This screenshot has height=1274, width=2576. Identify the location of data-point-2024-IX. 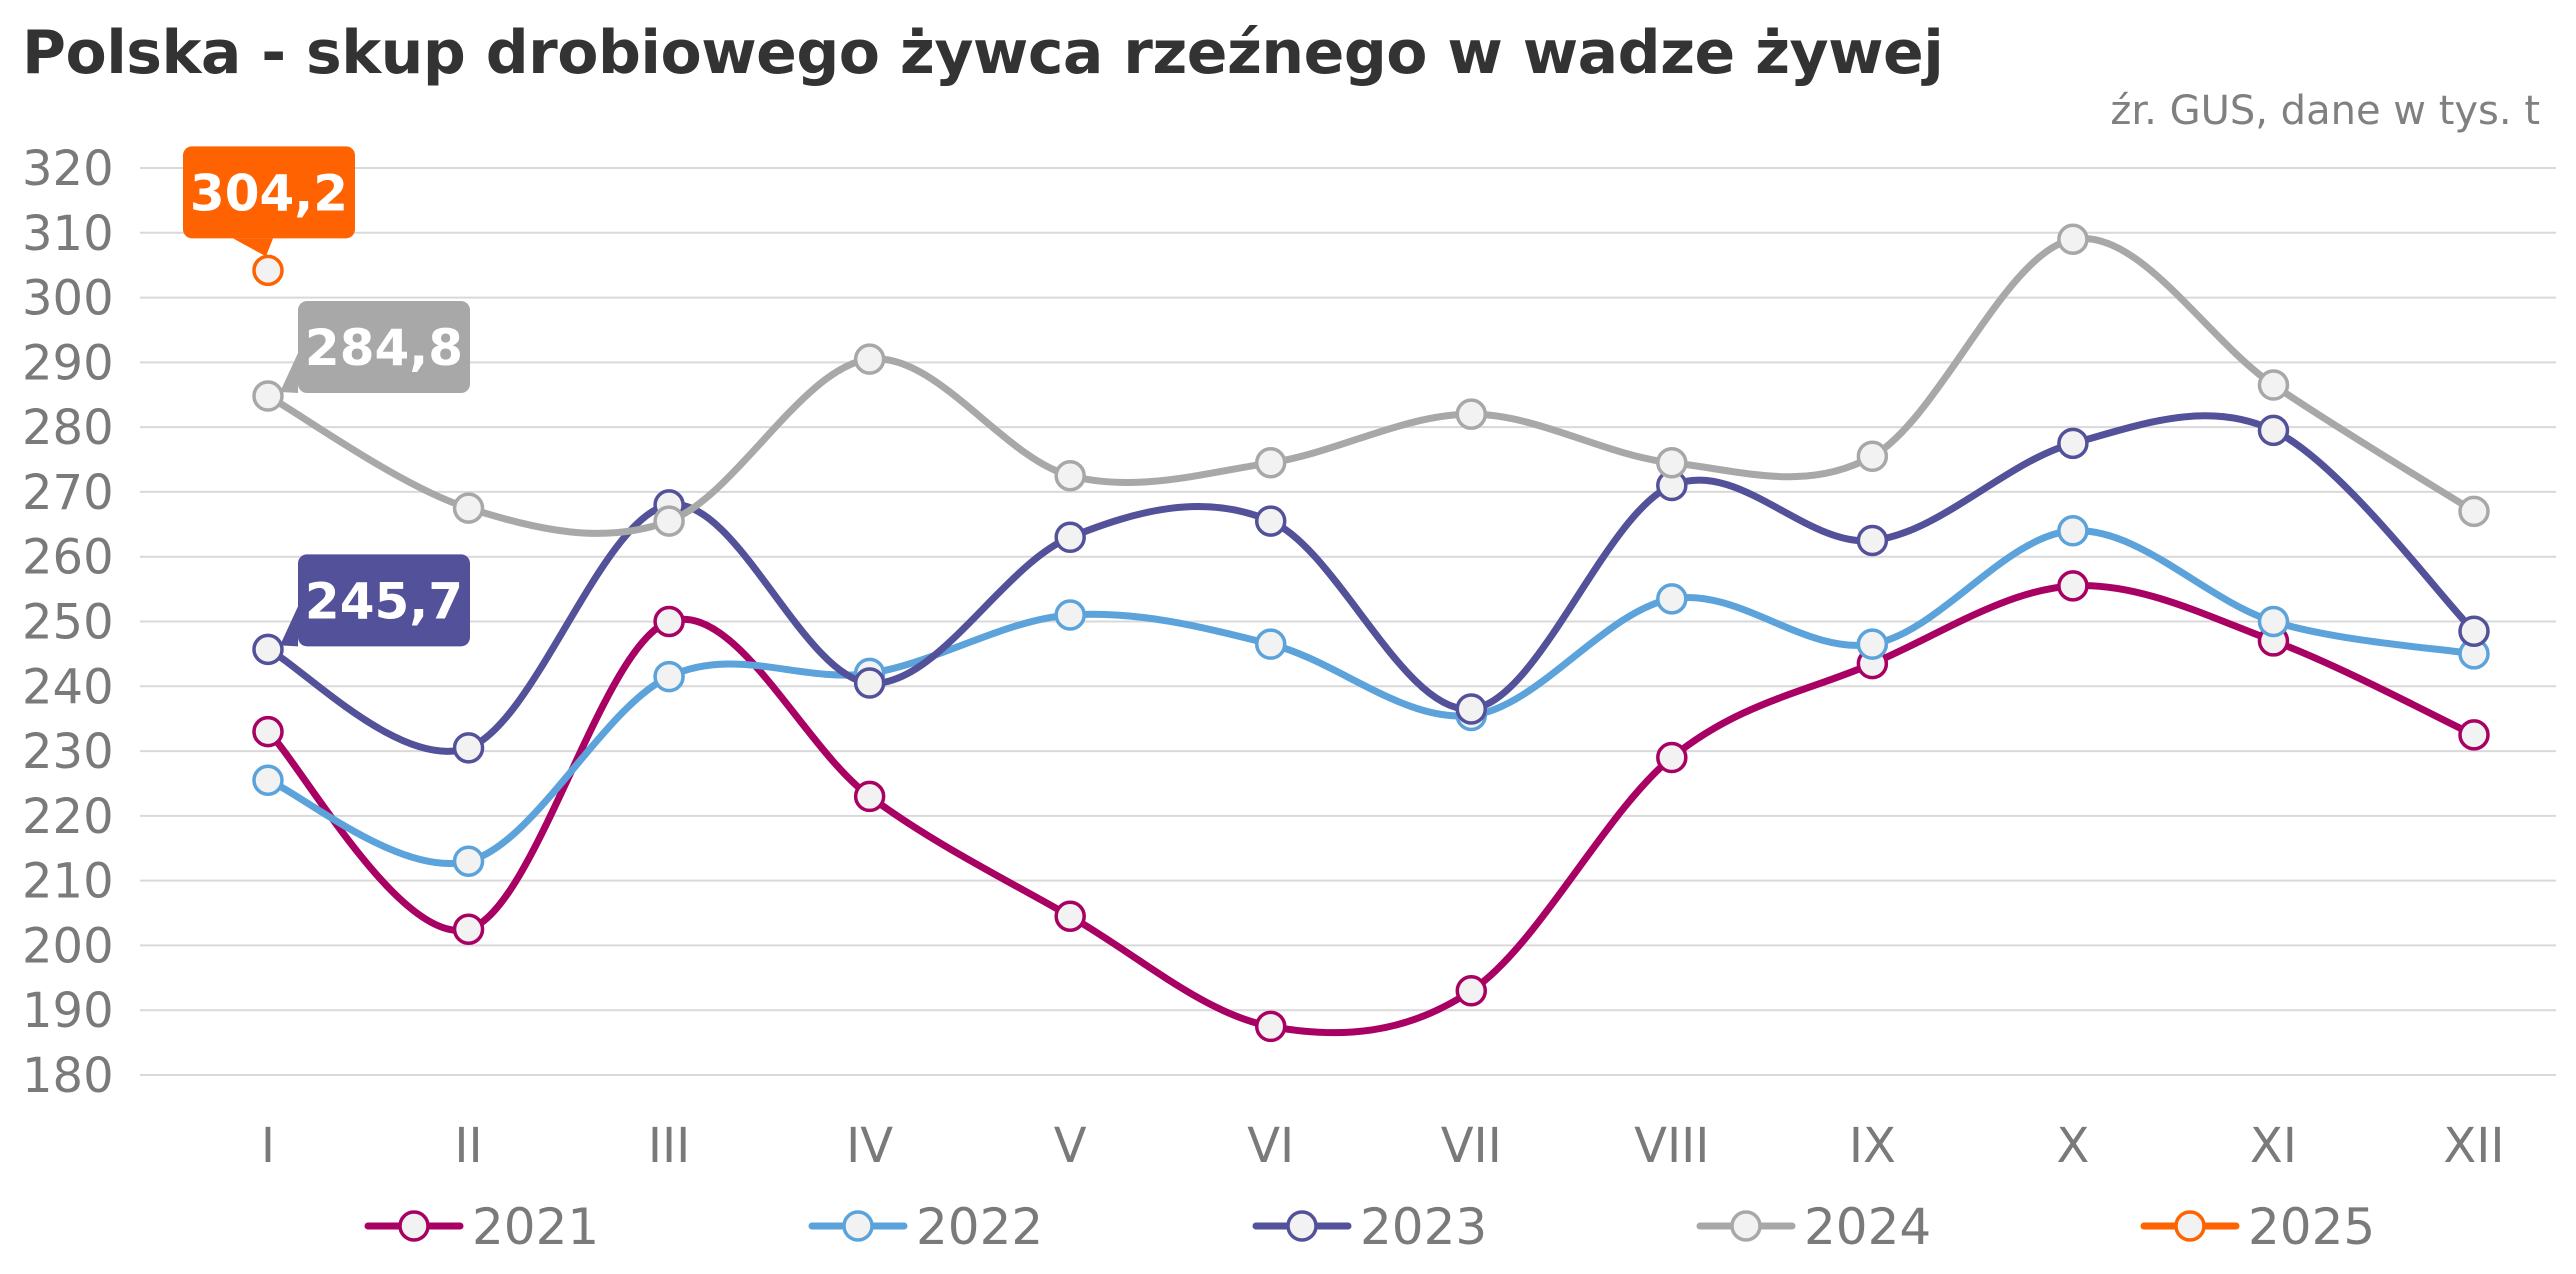
(1872, 456).